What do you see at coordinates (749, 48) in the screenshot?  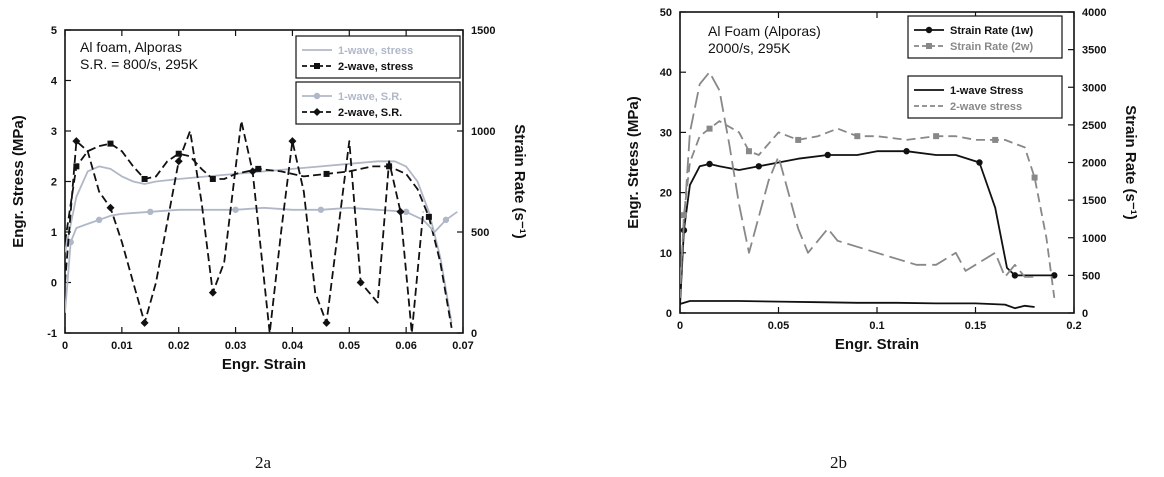 I see `chart-annotation: 2000/s, 295K` at bounding box center [749, 48].